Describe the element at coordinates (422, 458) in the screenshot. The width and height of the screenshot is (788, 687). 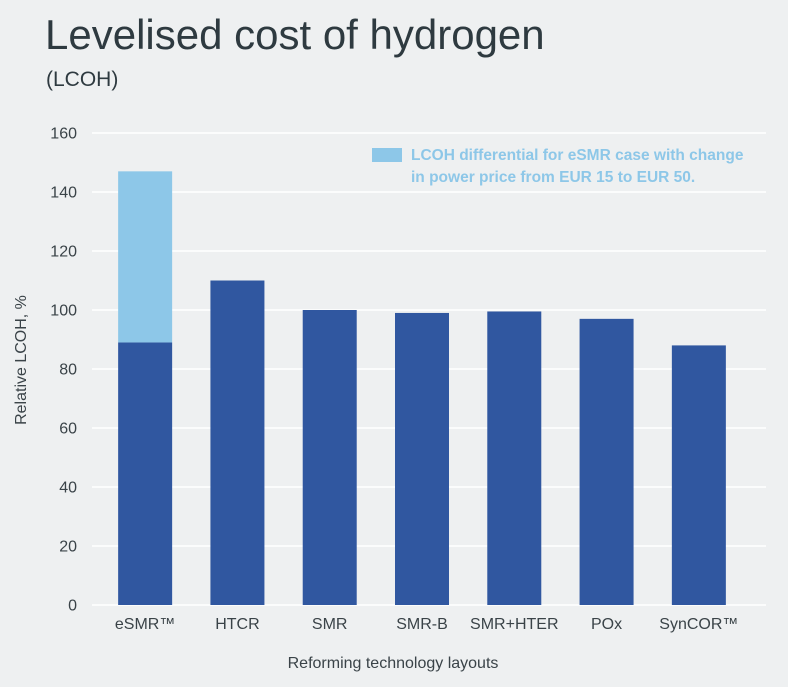
I see `bar-smr-b` at that location.